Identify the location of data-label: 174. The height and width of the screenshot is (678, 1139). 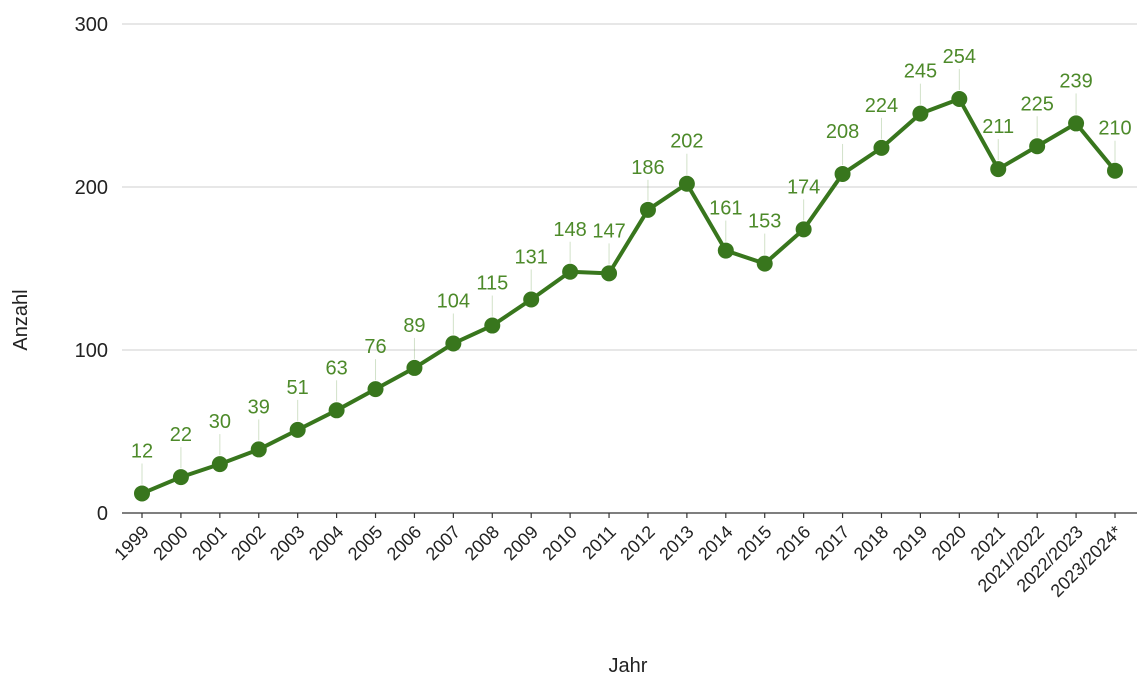
(803, 187).